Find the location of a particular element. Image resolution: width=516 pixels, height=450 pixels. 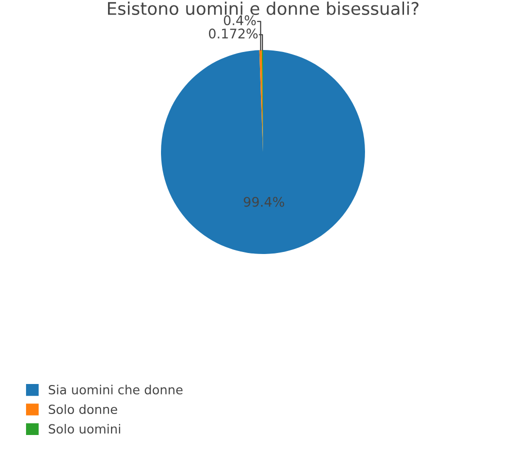

data-label: 99.4% is located at coordinates (264, 201).